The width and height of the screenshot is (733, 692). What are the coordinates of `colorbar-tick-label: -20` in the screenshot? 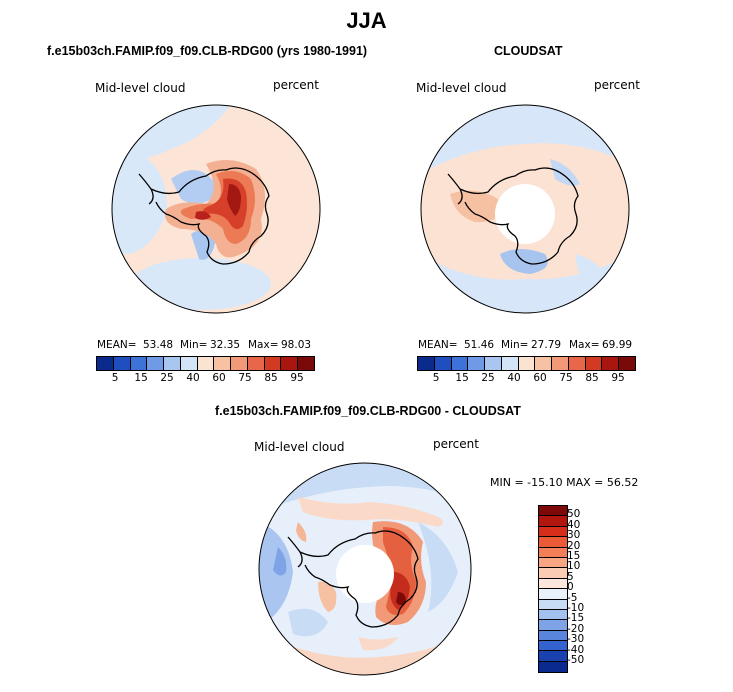 It's located at (576, 628).